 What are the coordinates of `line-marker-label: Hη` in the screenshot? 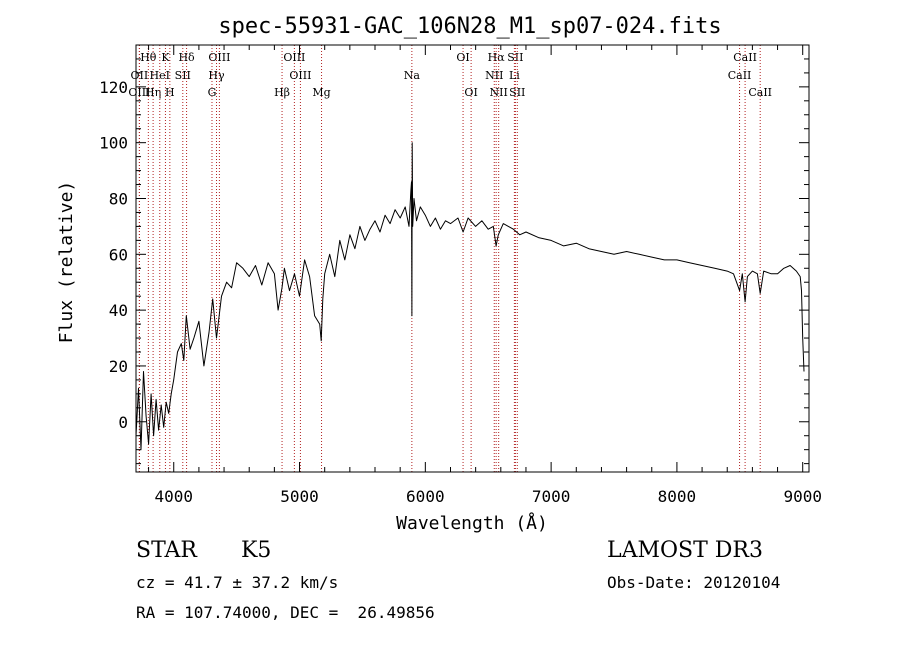 It's located at (153, 92).